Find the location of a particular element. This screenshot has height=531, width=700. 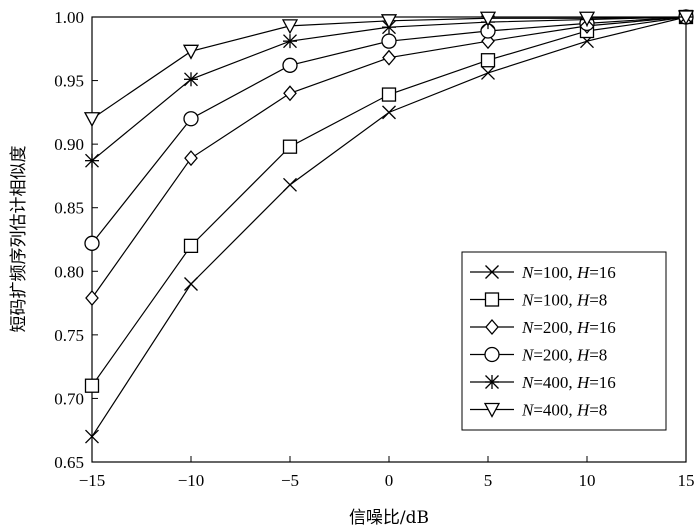

x-tick-label: −15 is located at coordinates (92, 480).